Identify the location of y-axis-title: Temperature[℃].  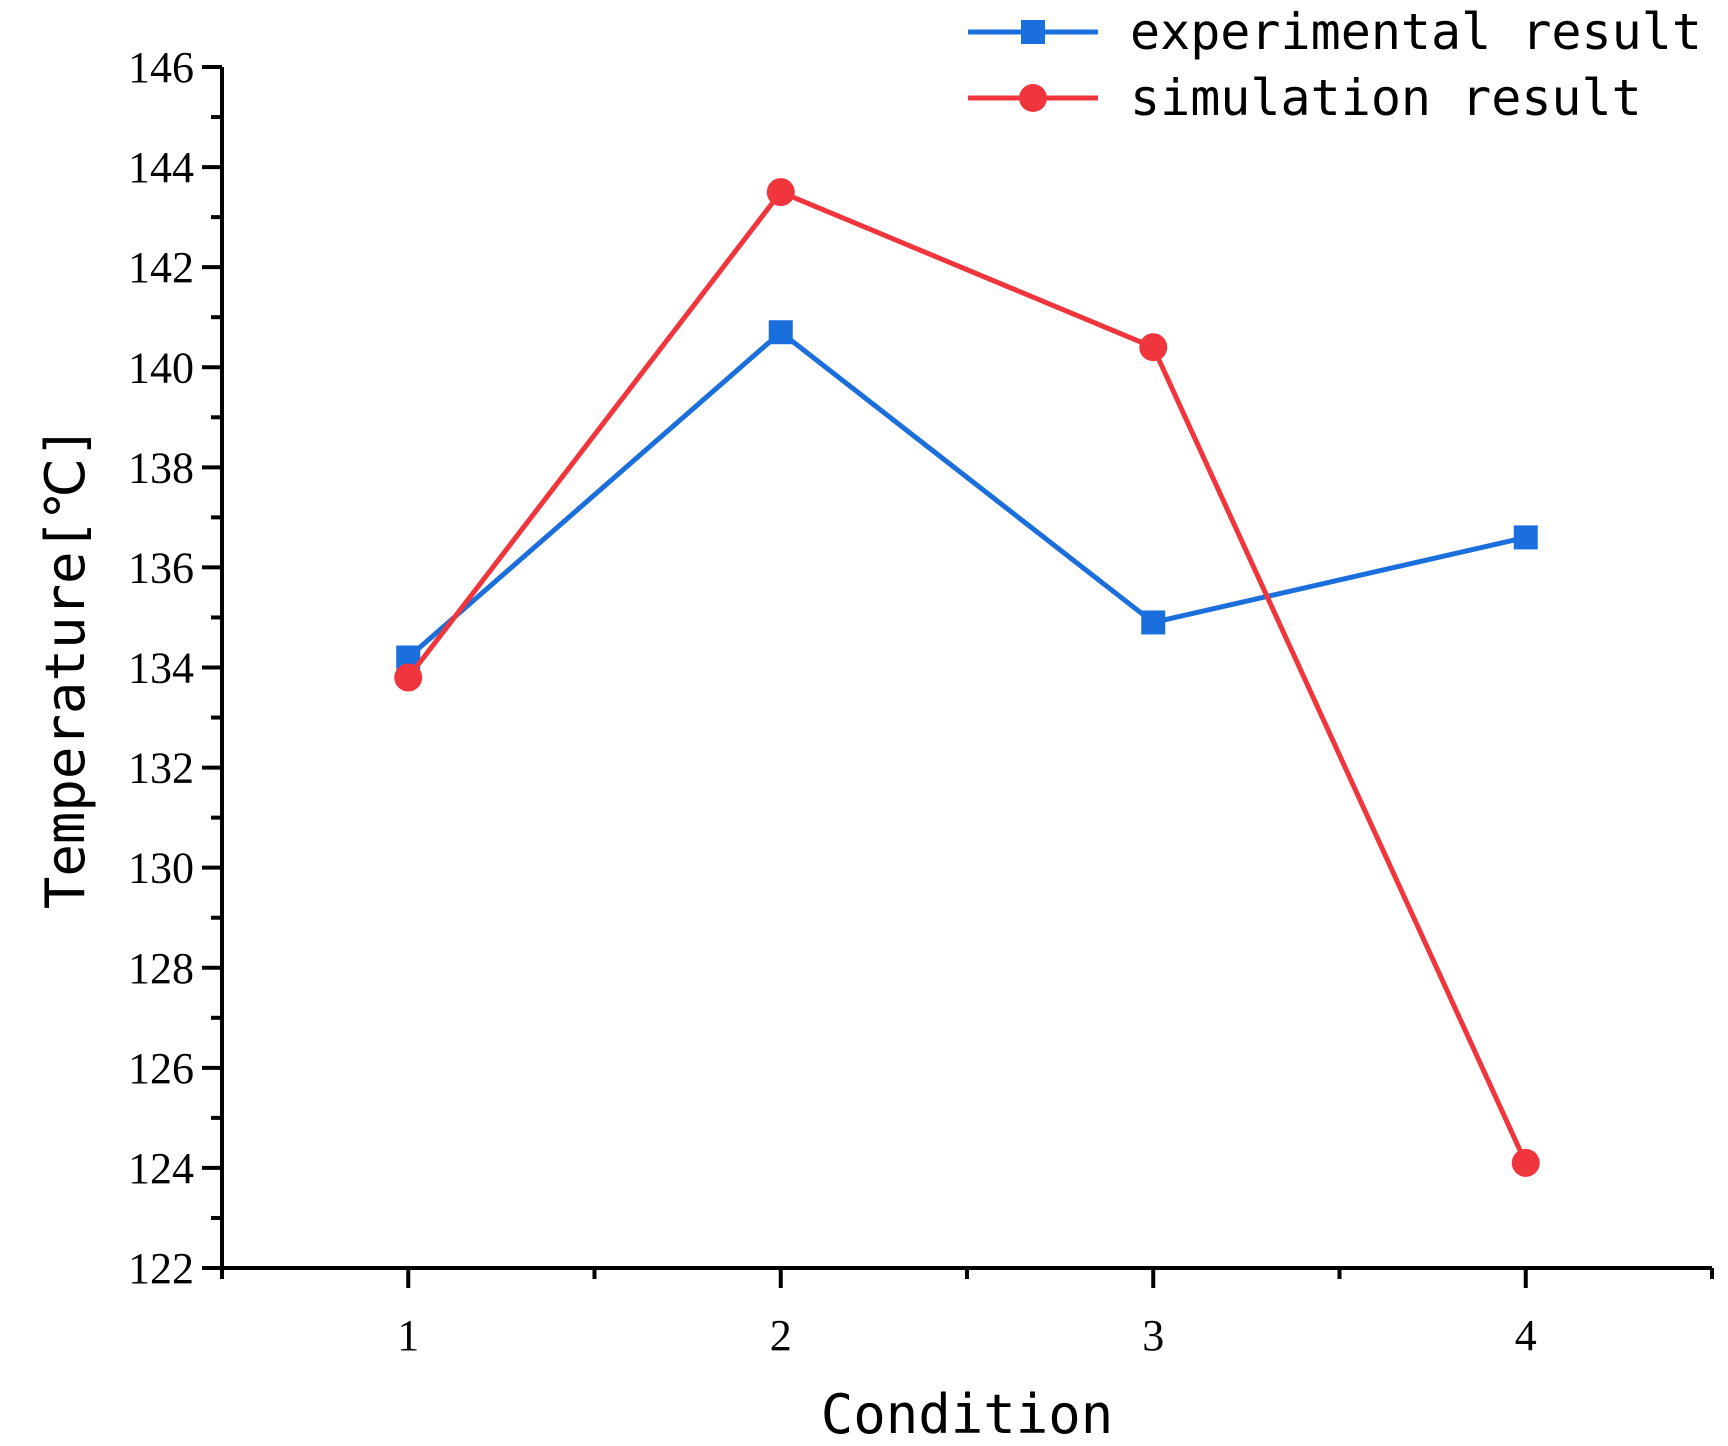
(65, 667).